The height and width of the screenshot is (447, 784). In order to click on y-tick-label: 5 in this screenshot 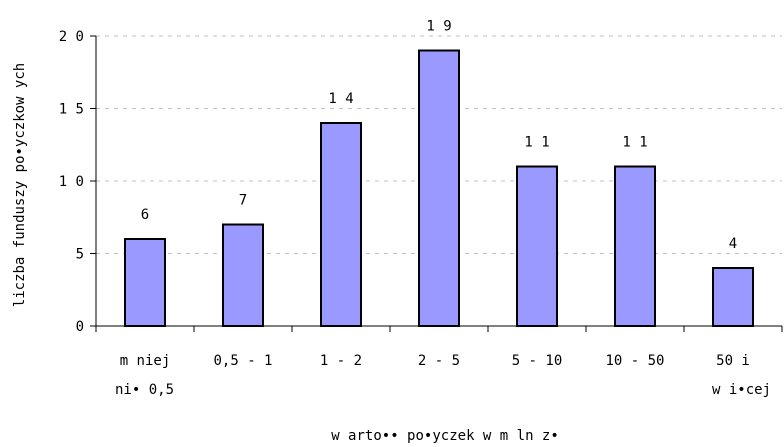, I will do `click(80, 255)`.